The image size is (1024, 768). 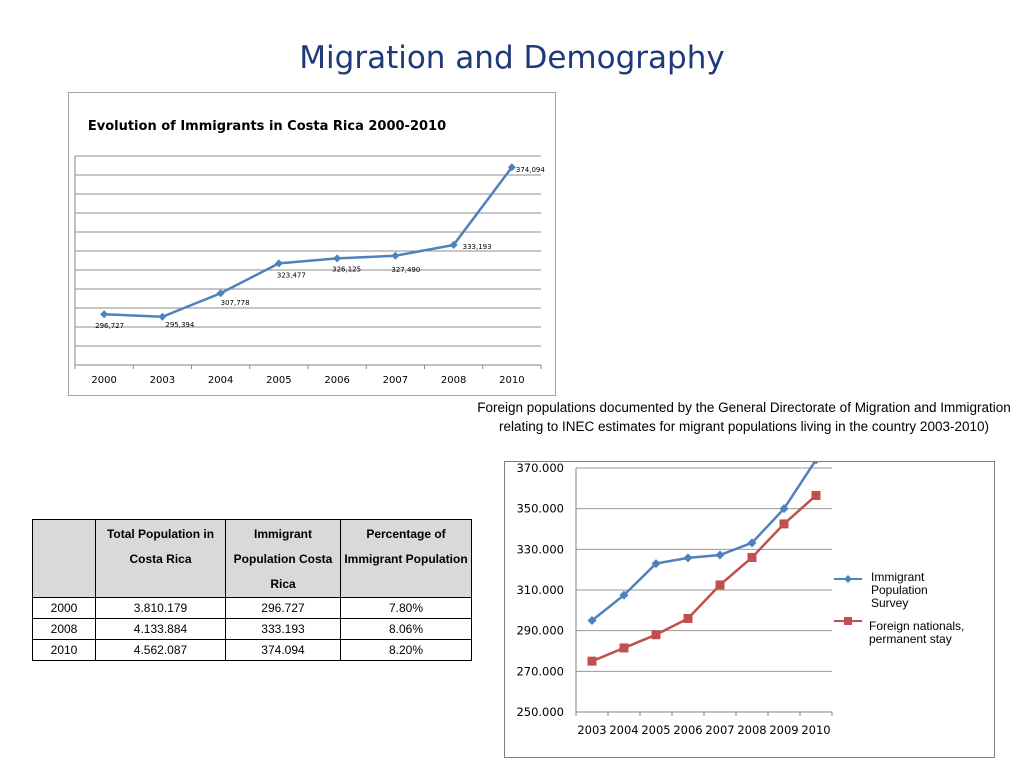 I want to click on table-cell-year: 2000, so click(x=64, y=608).